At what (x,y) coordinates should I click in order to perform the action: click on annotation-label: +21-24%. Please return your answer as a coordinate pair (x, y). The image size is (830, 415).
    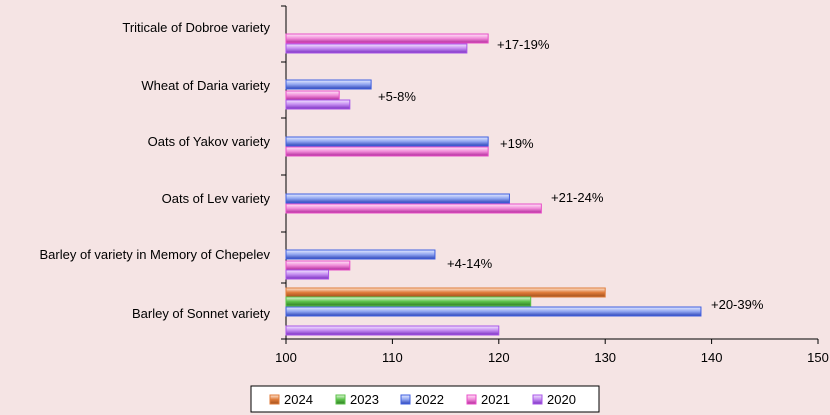
    Looking at the image, I should click on (577, 197).